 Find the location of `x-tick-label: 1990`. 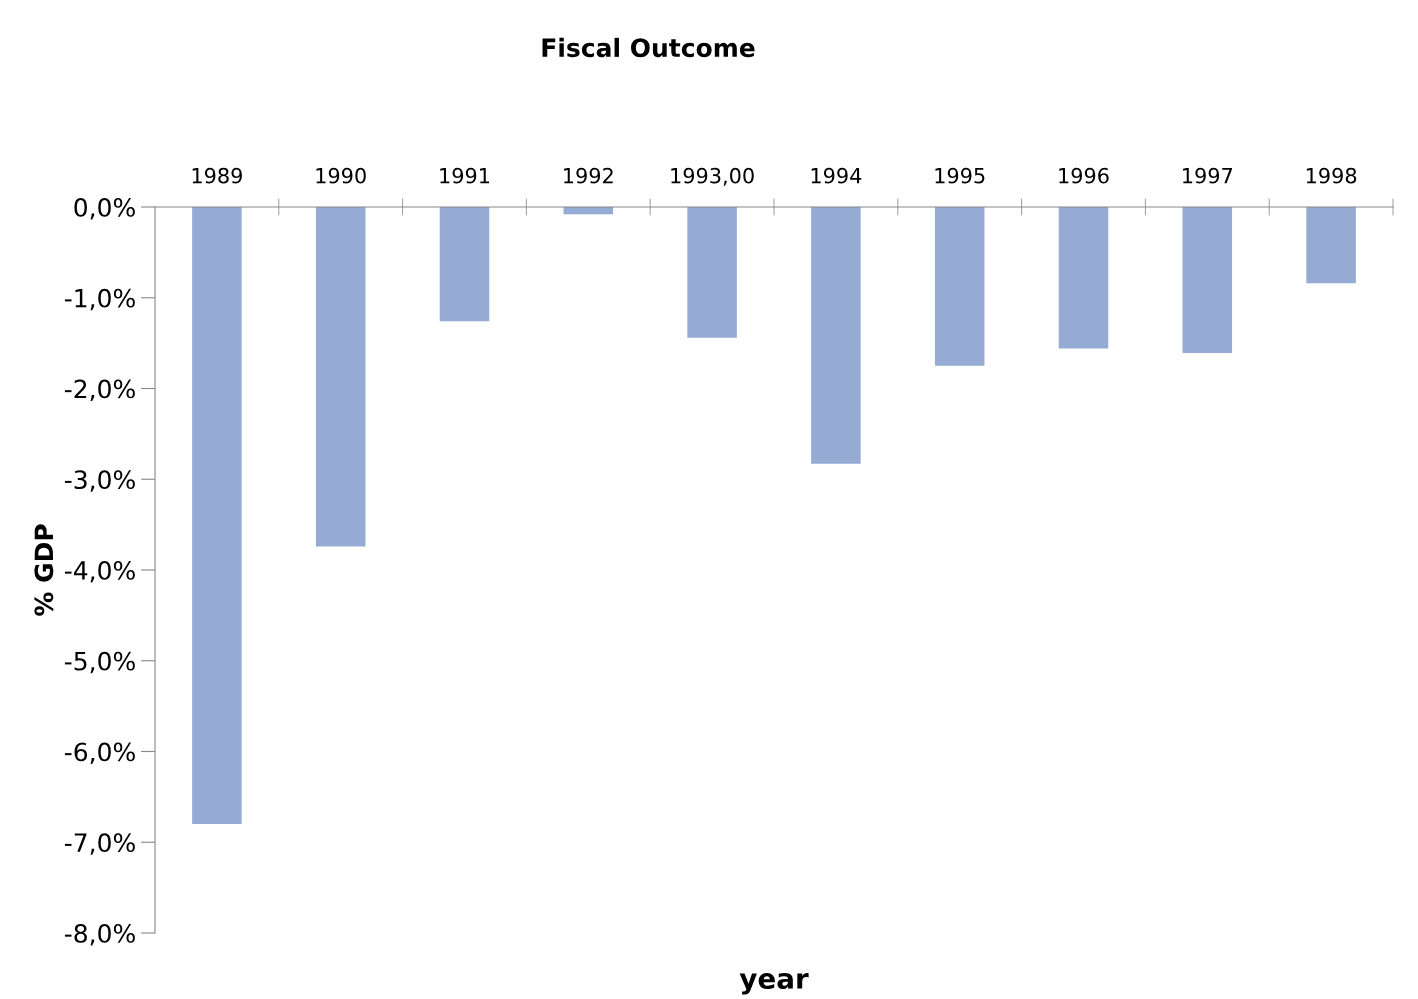

x-tick-label: 1990 is located at coordinates (341, 175).